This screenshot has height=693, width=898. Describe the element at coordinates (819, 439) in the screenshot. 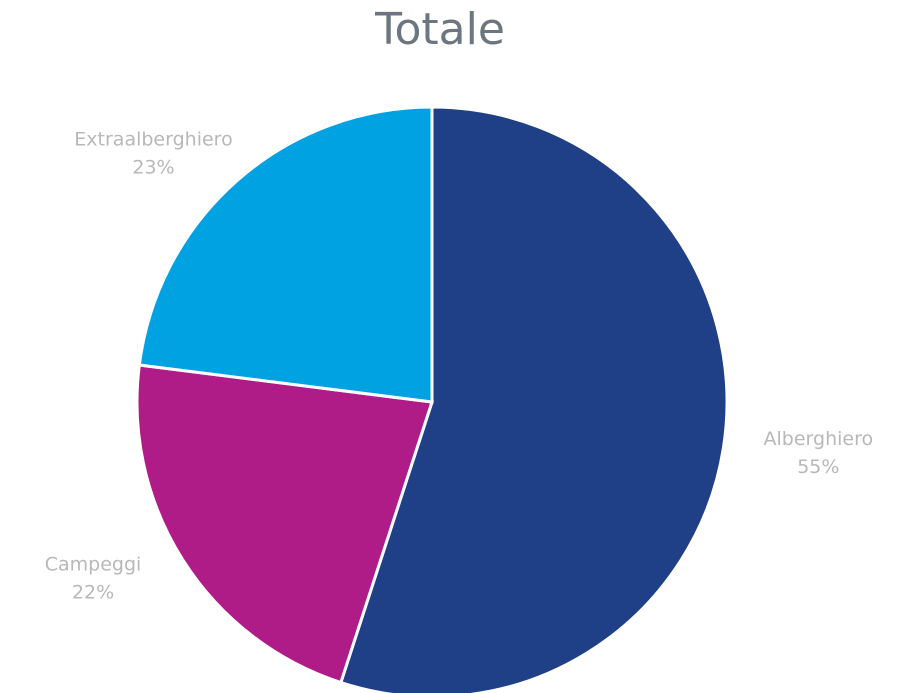

I see `slice-label: Alberghiero` at that location.